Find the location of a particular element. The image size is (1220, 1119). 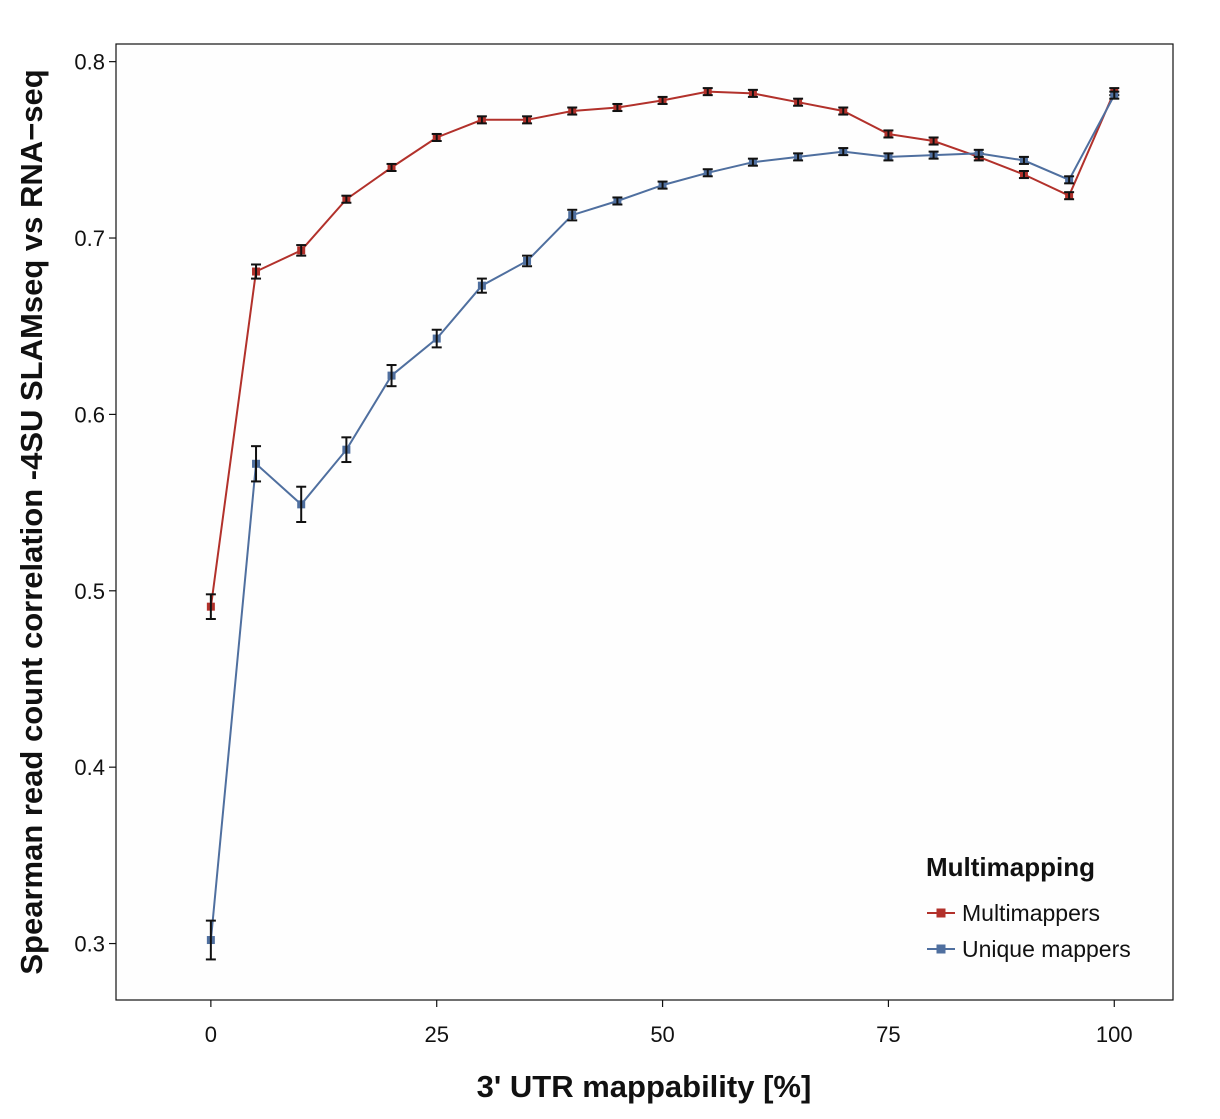

x-tick-label: 0 is located at coordinates (211, 1034).